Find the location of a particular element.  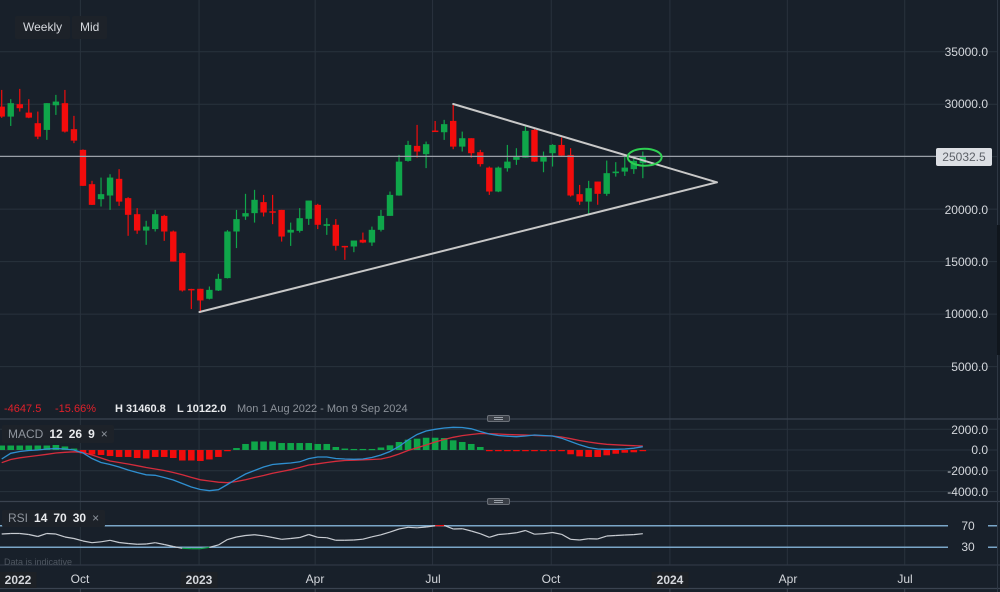

time-axis-label: Jul is located at coordinates (433, 579).